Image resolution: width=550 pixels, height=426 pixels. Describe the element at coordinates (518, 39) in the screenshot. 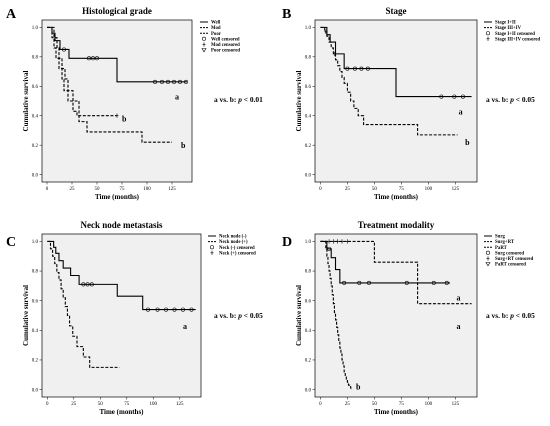

I see `legend-item: Stage III+IV censored` at that location.